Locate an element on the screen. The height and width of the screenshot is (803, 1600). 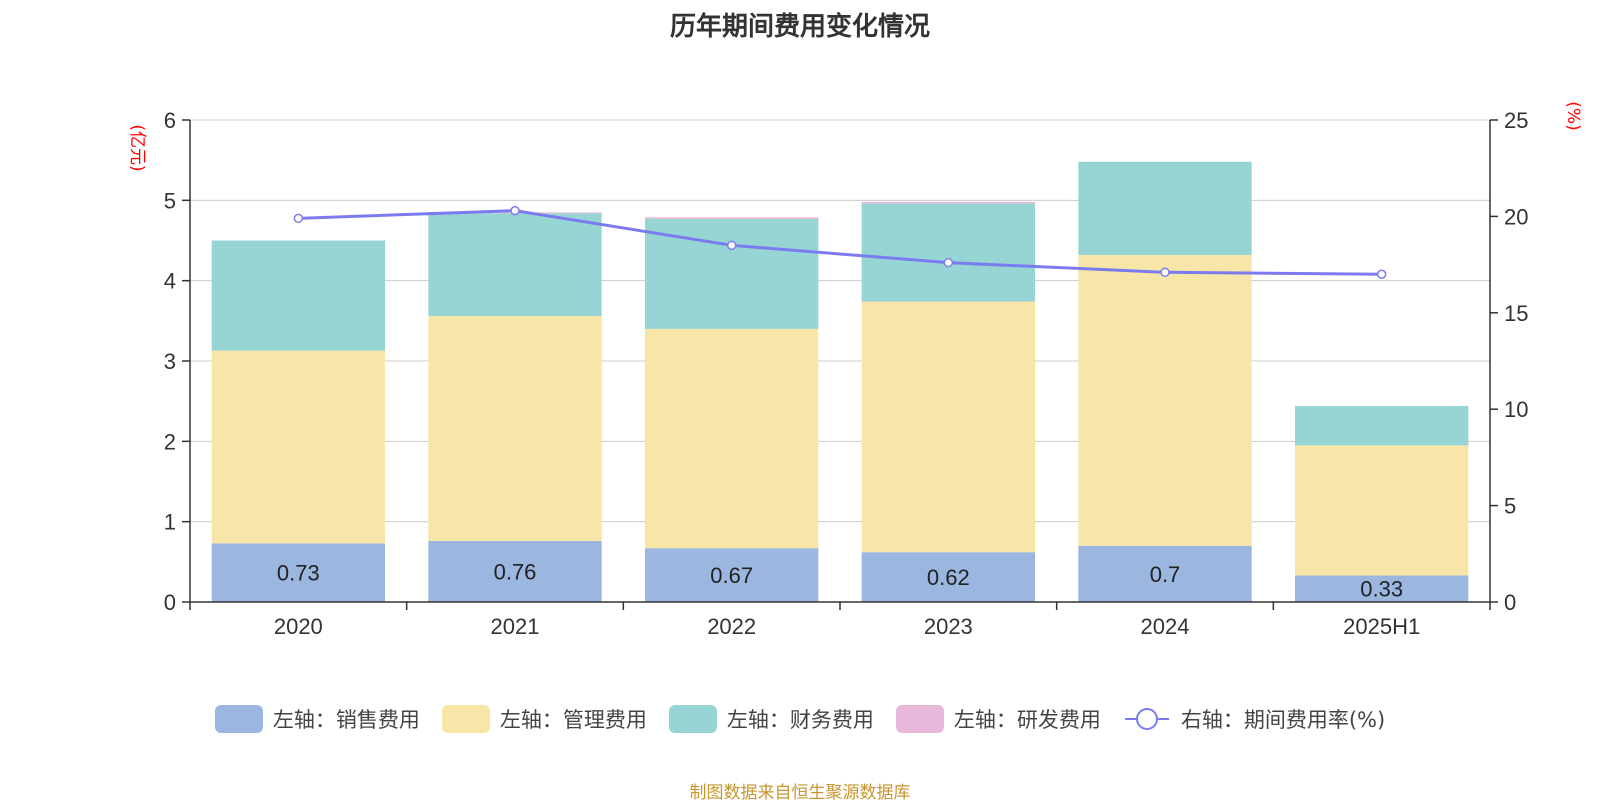
legend-item-rate: 右轴：期间费用率(%) is located at coordinates (1254, 719).